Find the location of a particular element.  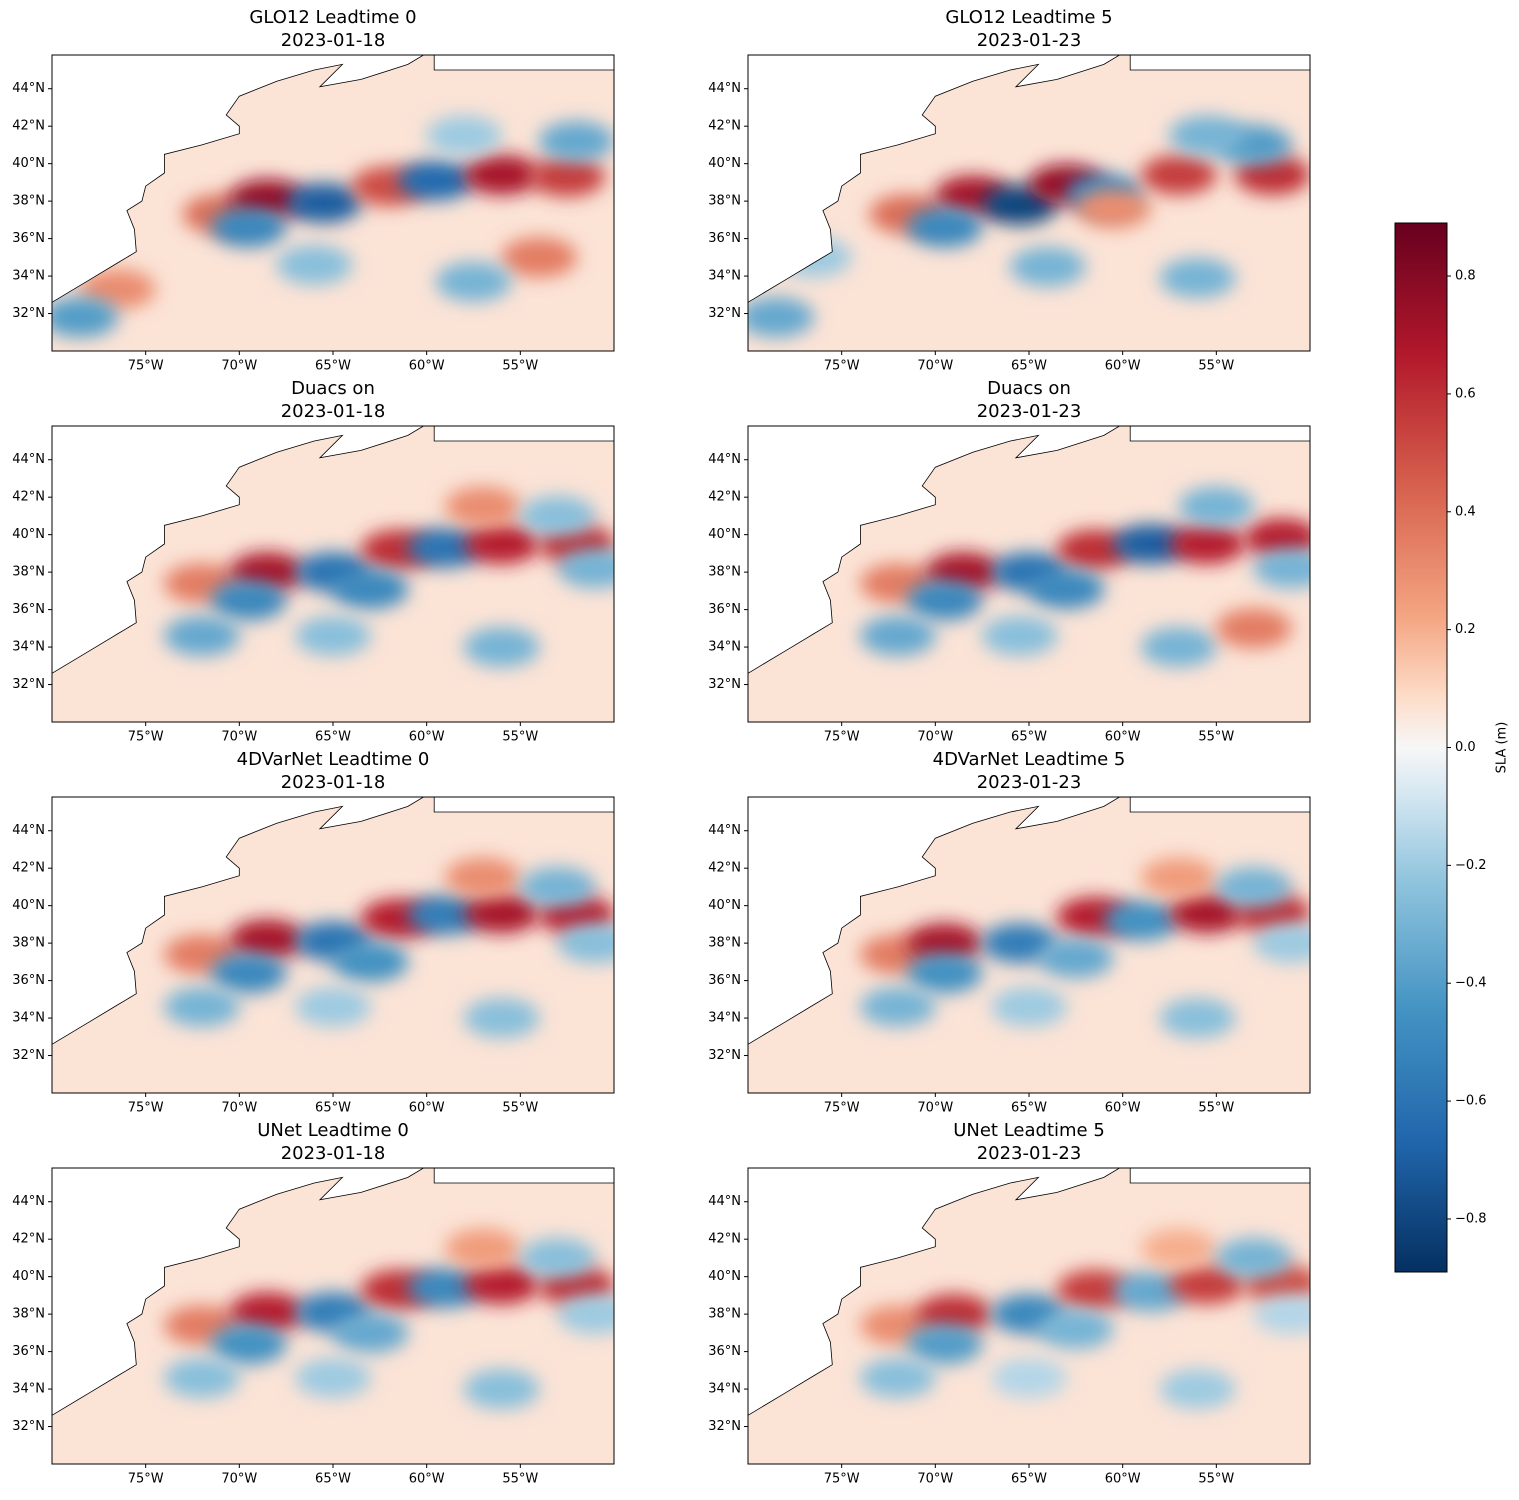

colorbar-label: SLA (m) is located at coordinates (1502, 748).